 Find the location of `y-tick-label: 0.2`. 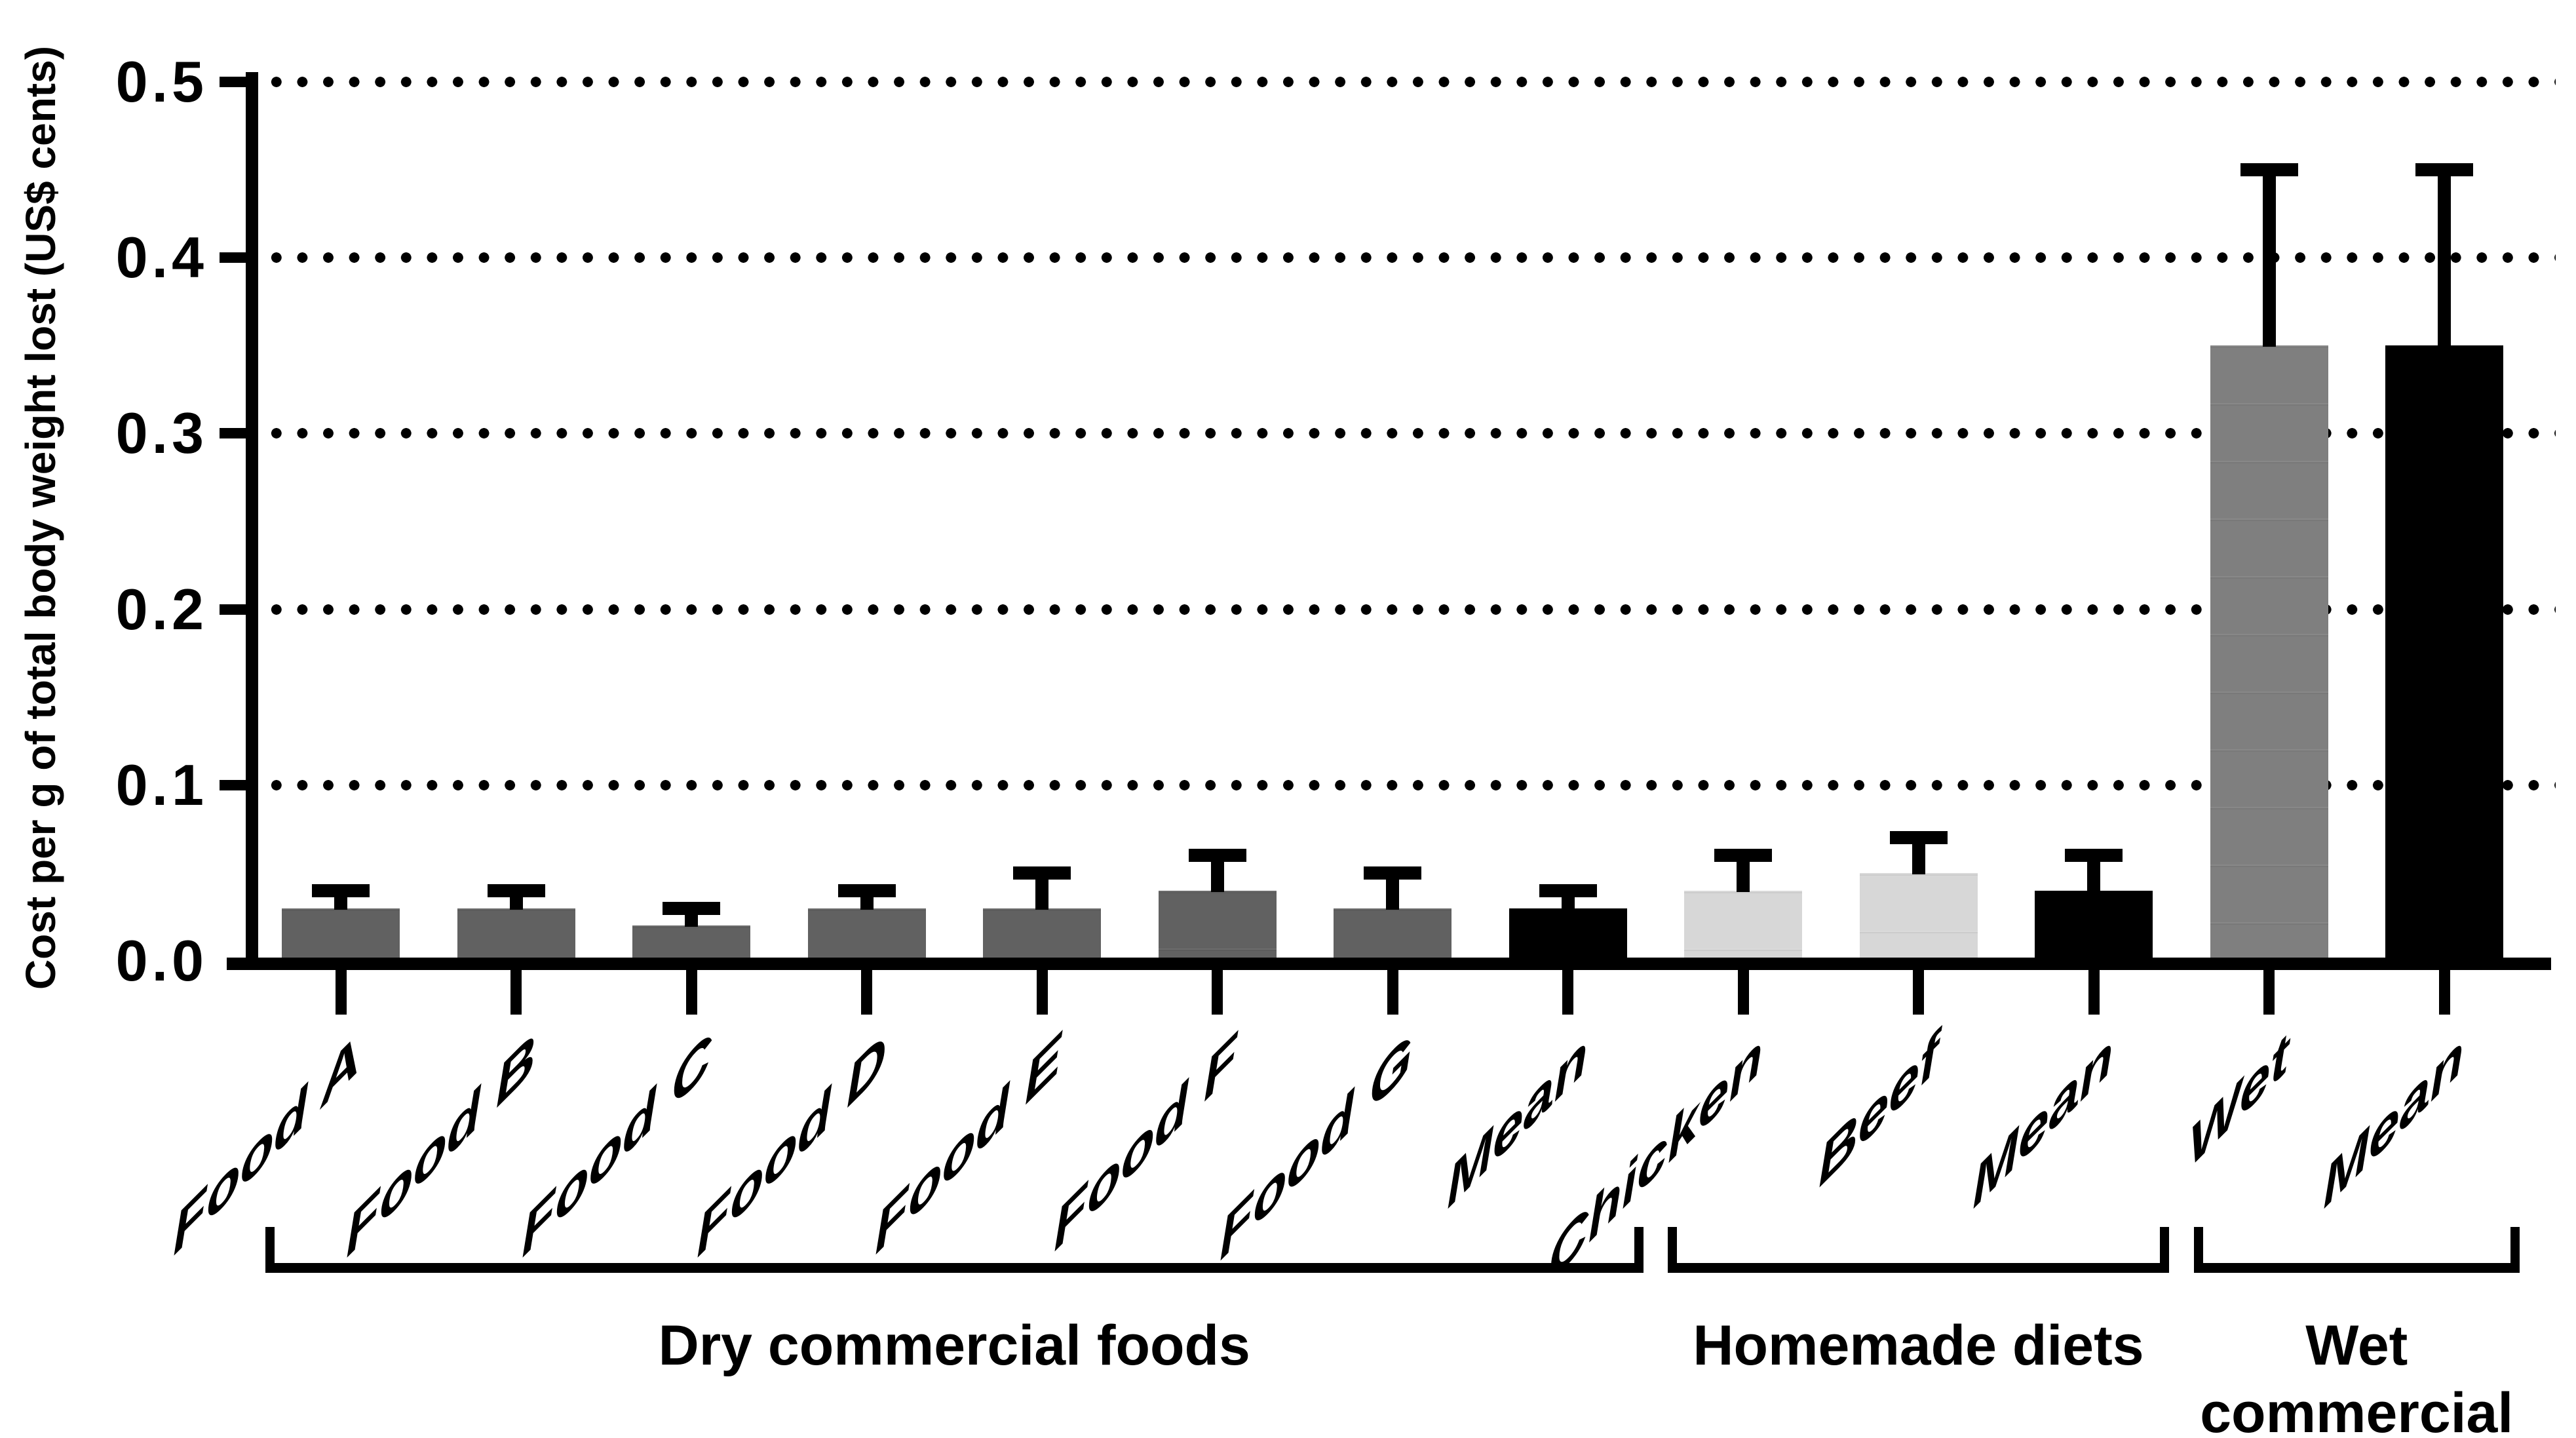

y-tick-label: 0.2 is located at coordinates (161, 609).